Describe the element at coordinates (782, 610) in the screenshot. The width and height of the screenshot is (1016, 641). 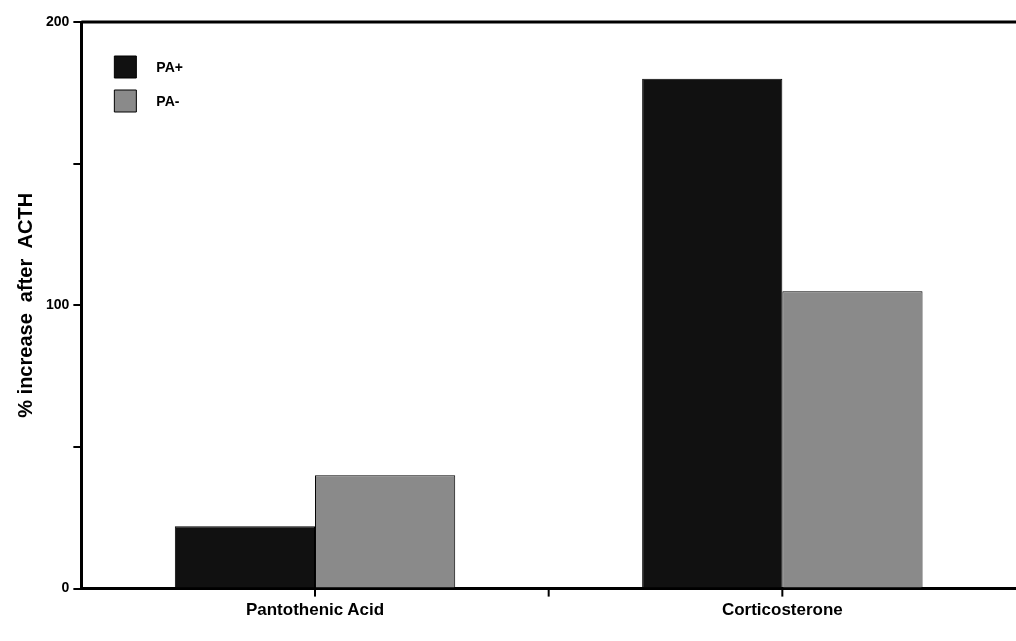
I see `x-tick-label: Corticosterone` at that location.